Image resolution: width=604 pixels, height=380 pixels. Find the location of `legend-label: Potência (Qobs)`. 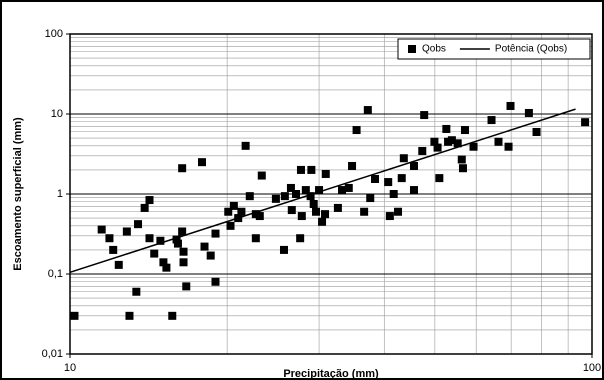

legend-label: Potência (Qobs) is located at coordinates (531, 49).